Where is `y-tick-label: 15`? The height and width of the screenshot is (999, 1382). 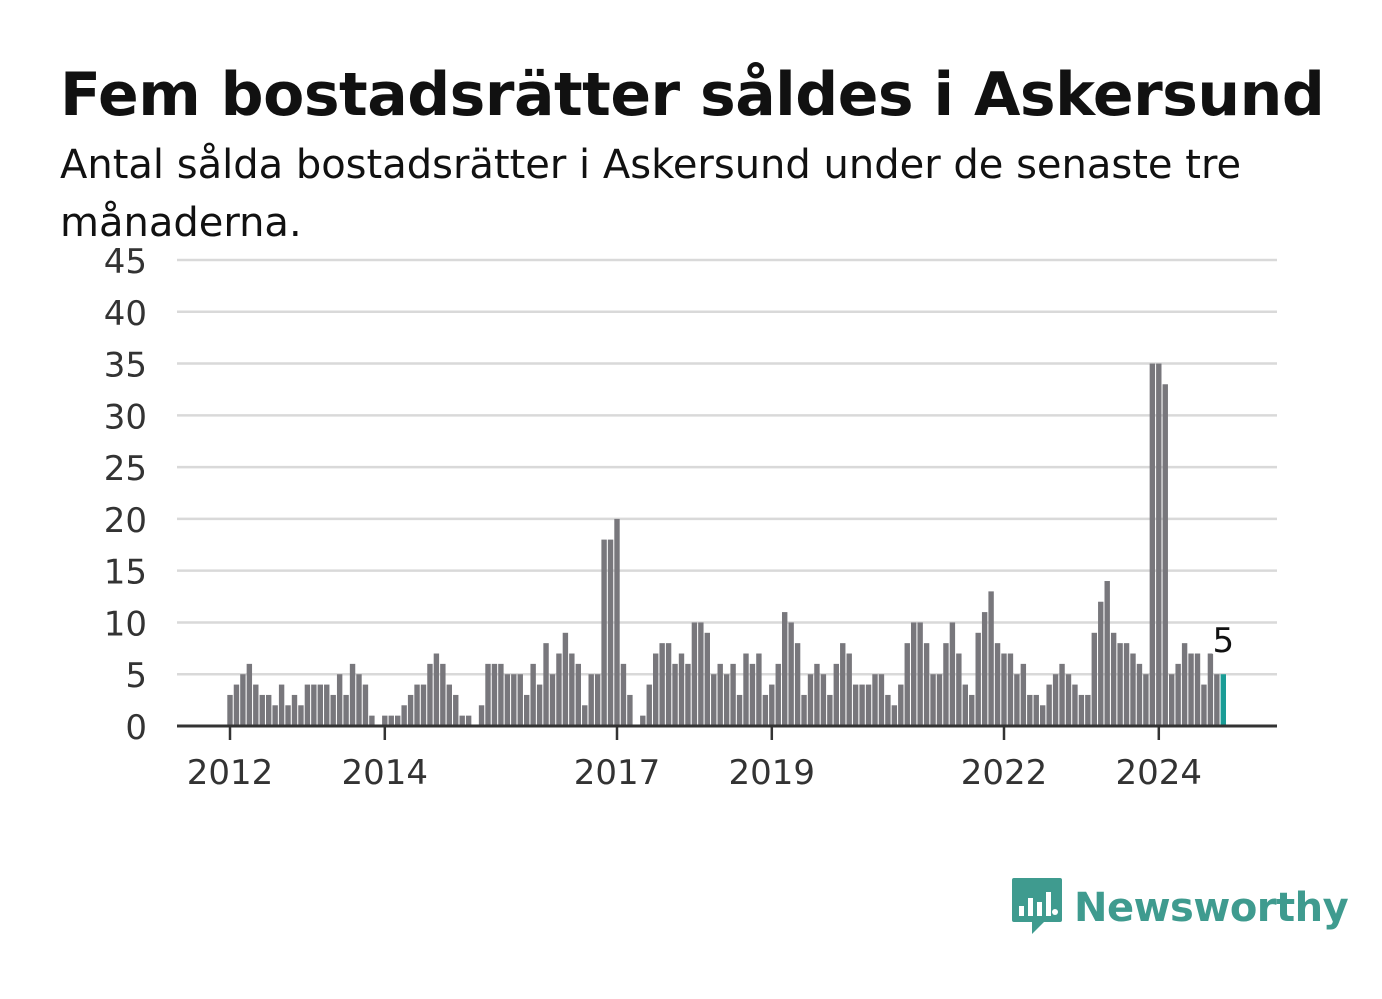
y-tick-label: 15 is located at coordinates (125, 573).